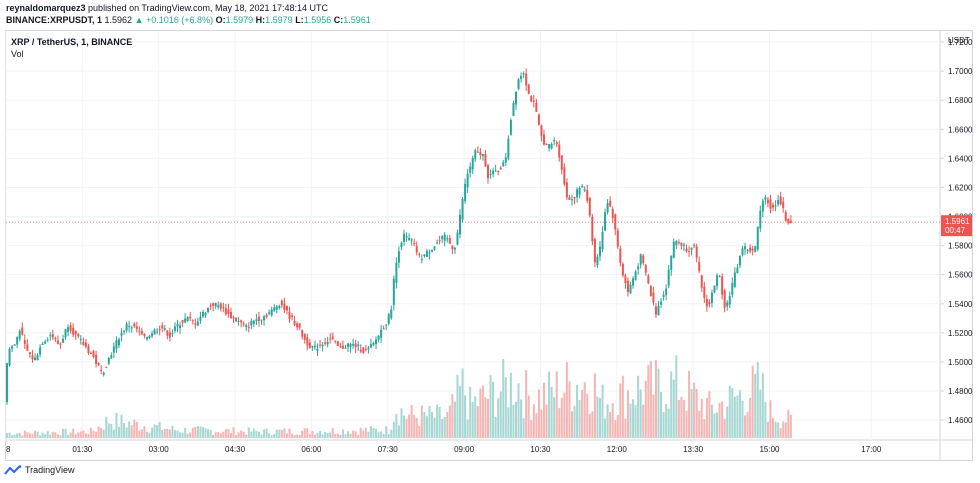 This screenshot has width=980, height=483. What do you see at coordinates (960, 420) in the screenshot?
I see `y-tick-label: 1.4600` at bounding box center [960, 420].